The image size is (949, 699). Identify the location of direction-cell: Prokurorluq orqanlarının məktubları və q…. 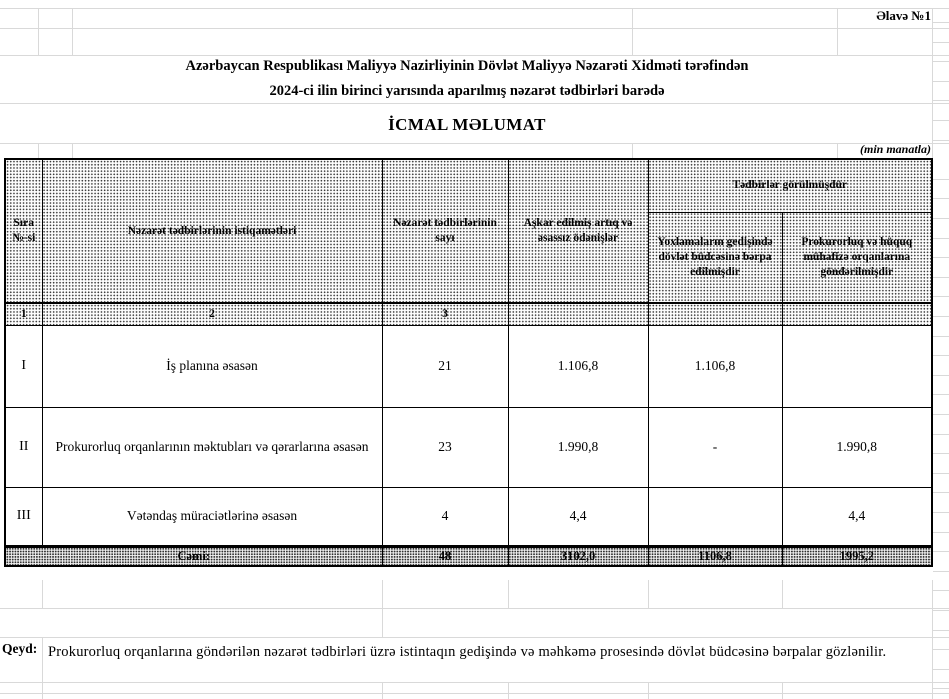
(212, 447).